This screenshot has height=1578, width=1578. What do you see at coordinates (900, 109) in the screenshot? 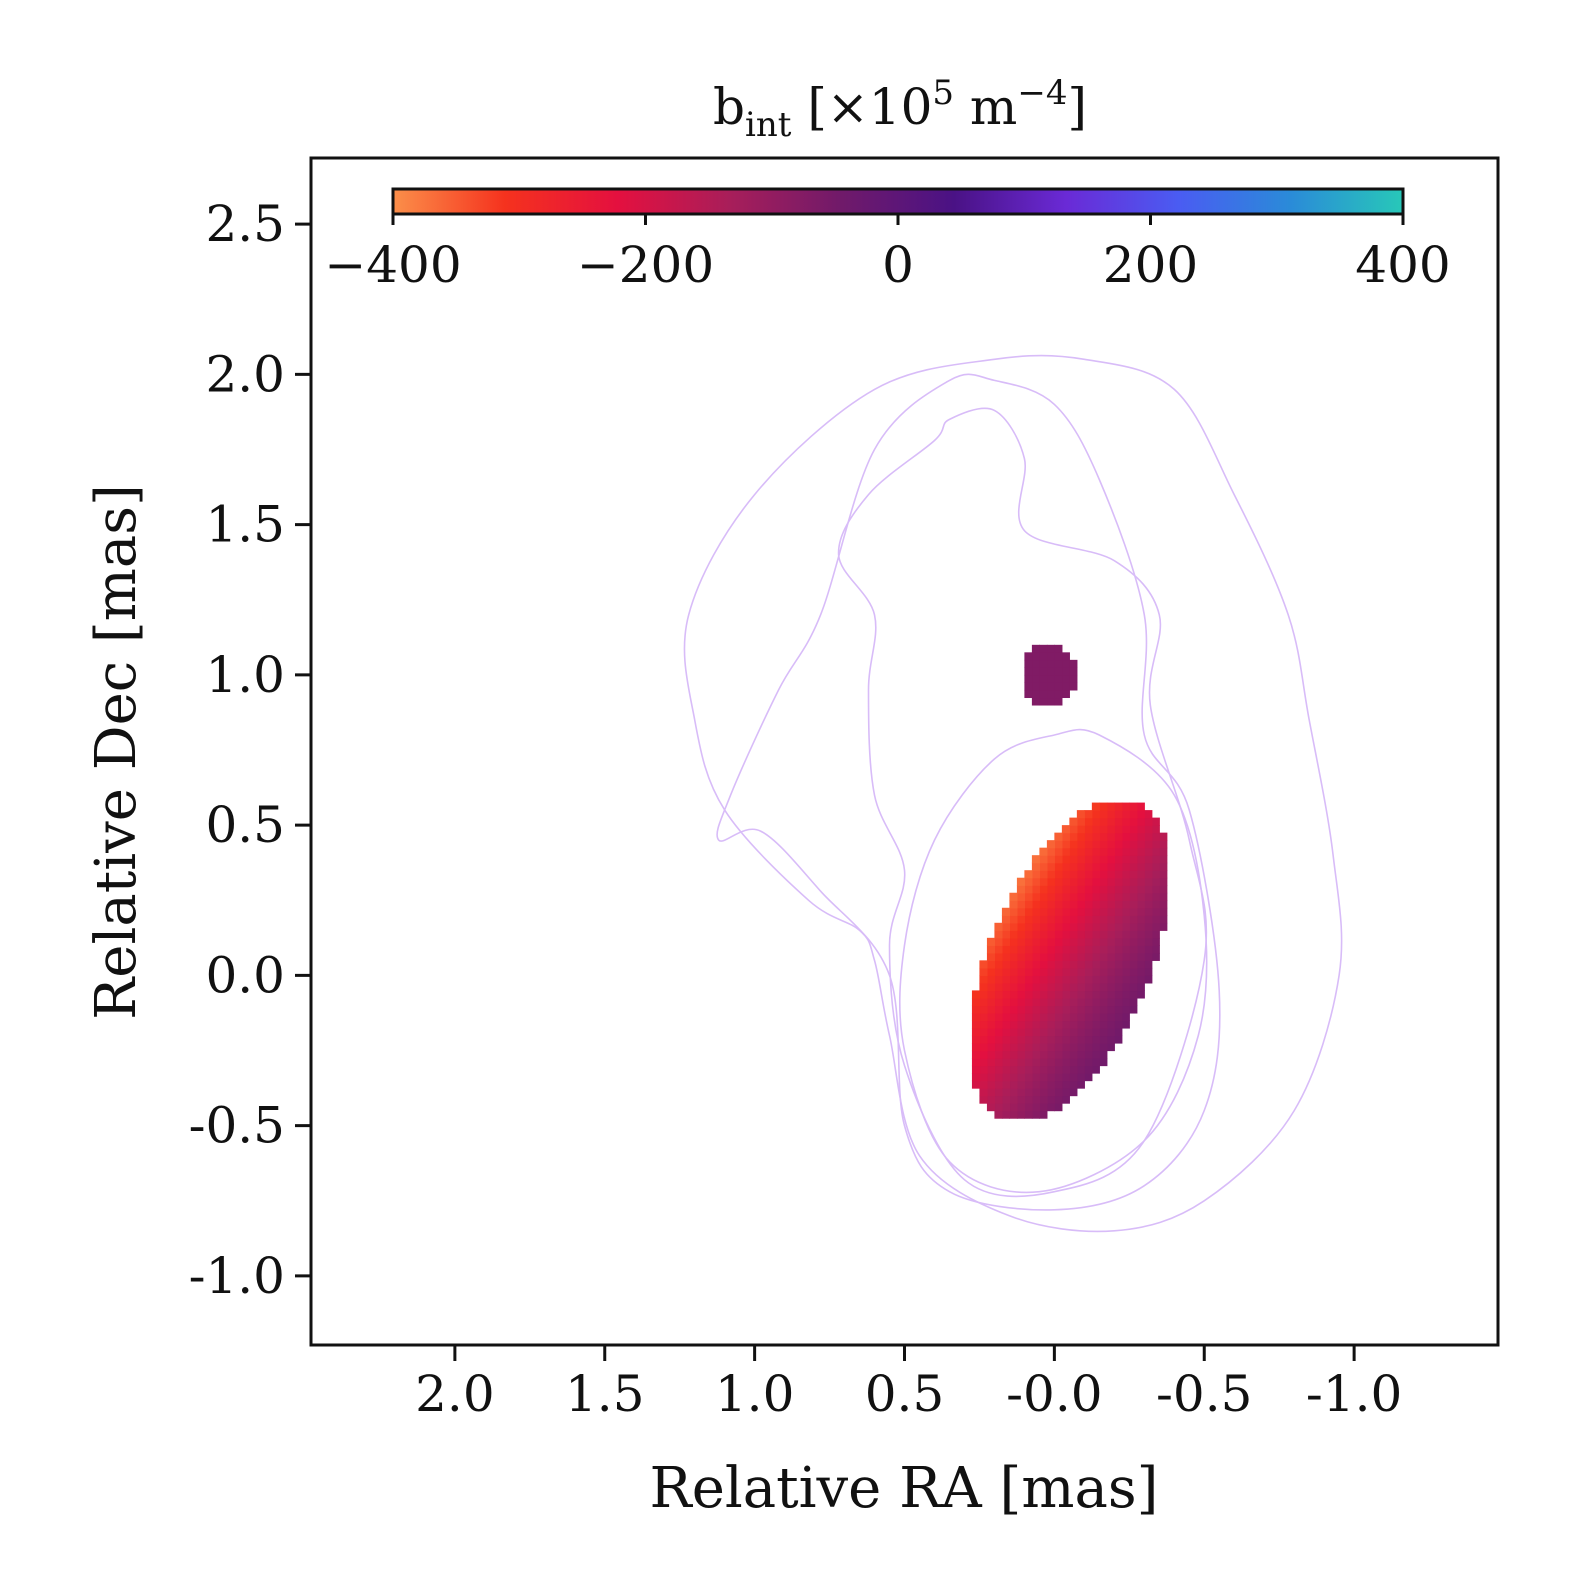
I see `colorbar-label: bint [×105 m−4]` at bounding box center [900, 109].